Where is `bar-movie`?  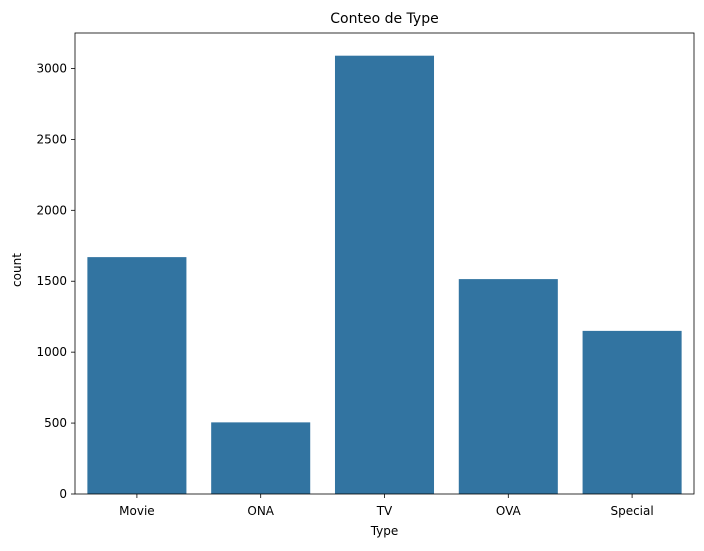 bar-movie is located at coordinates (137, 375).